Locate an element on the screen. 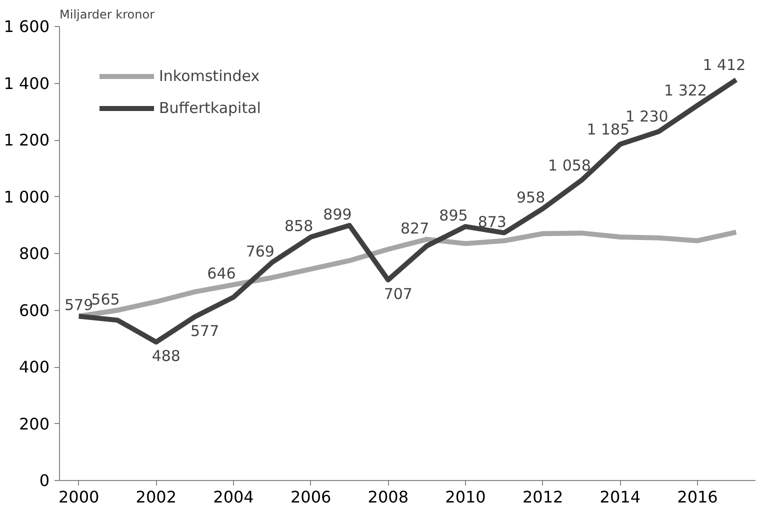  y-tick-label: 0 is located at coordinates (44, 480).